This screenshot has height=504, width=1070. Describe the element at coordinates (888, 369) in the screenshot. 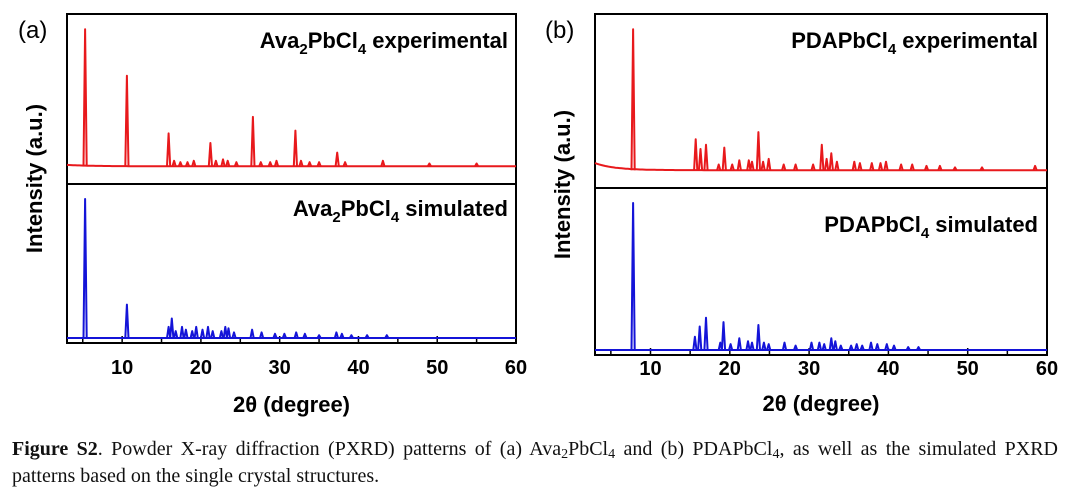

I see `x-tick-label: 40` at that location.